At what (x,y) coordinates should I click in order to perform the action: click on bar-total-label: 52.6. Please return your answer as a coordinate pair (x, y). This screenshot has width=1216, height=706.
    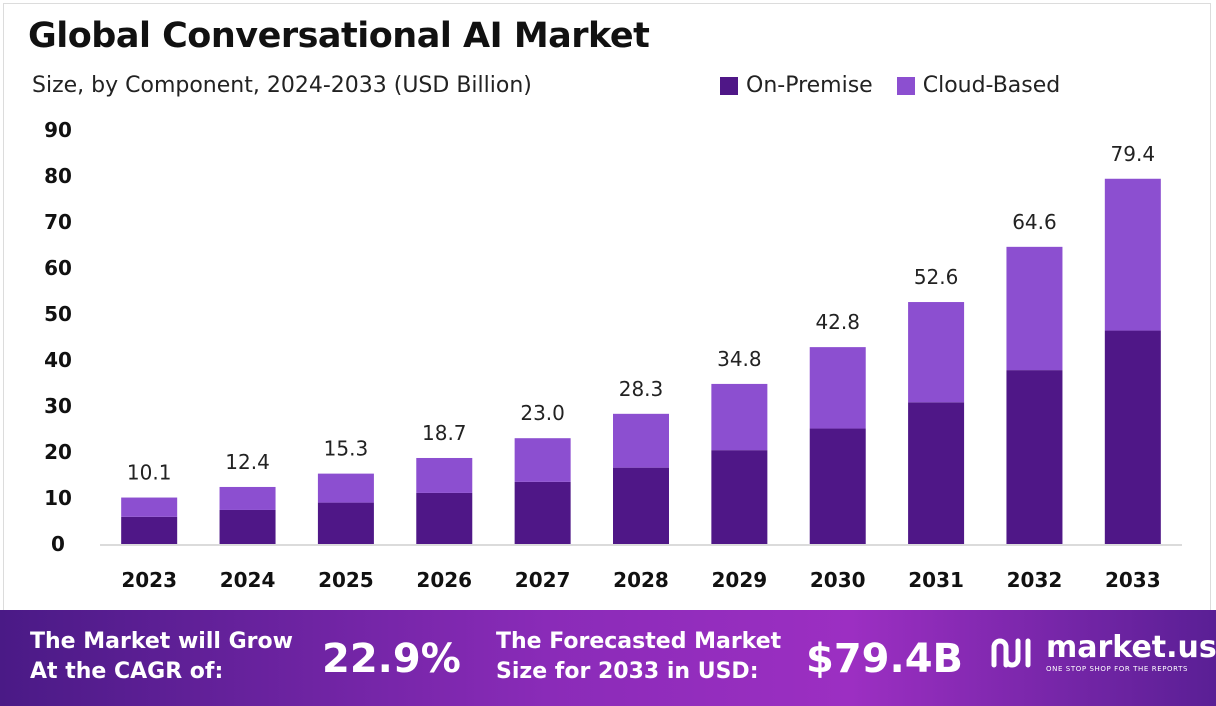
    Looking at the image, I should click on (936, 277).